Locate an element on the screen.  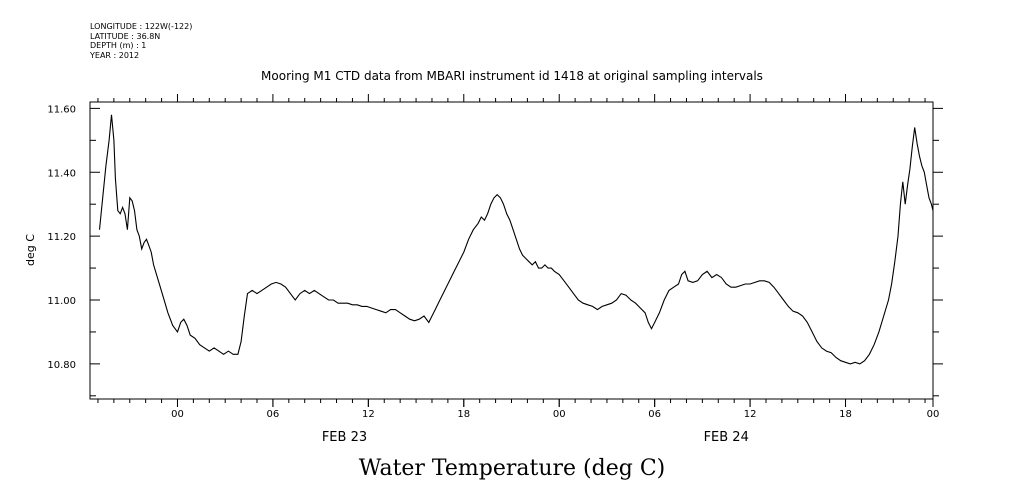
y-tick-label: 11.60 is located at coordinates (61, 109).